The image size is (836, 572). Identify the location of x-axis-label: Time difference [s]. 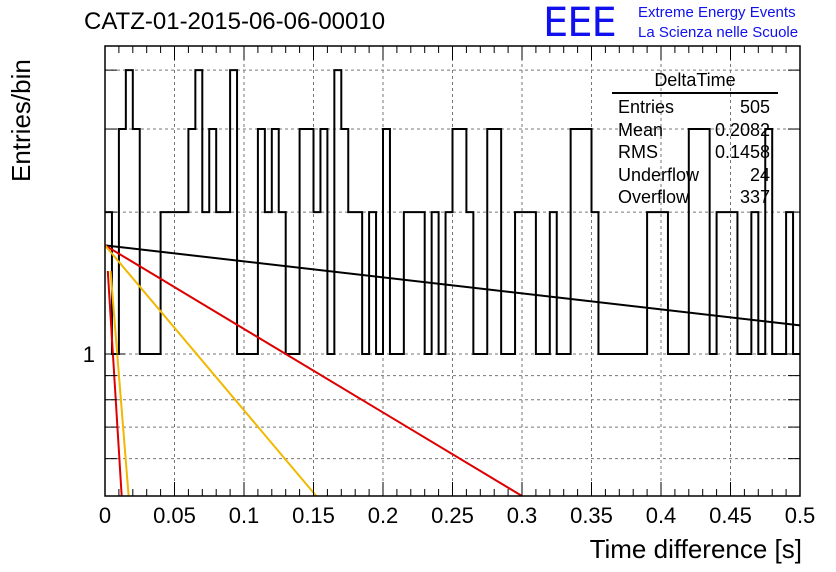
(695, 549).